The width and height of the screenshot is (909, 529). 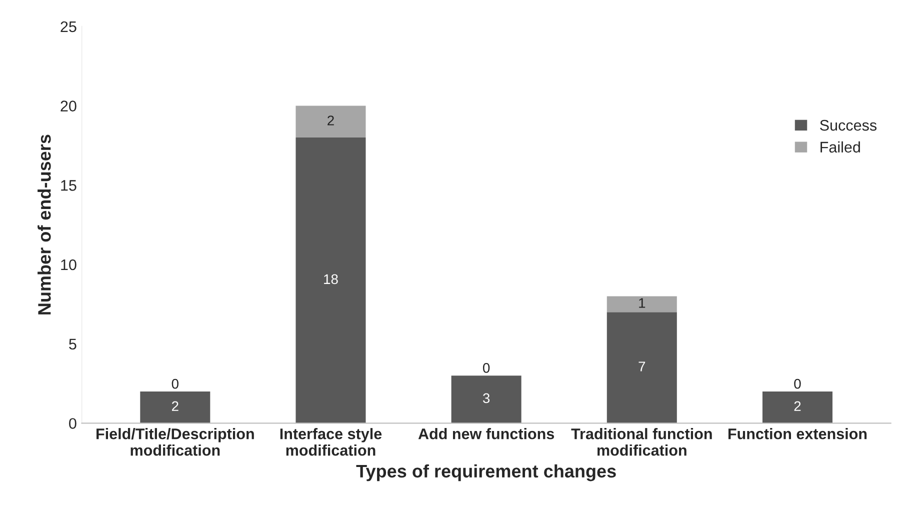 I want to click on data-label: 1, so click(x=642, y=303).